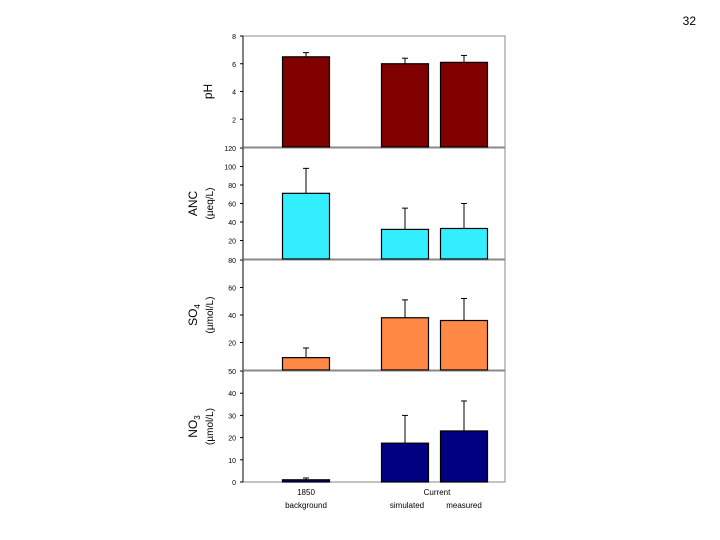 This screenshot has width=720, height=540. What do you see at coordinates (232, 289) in the screenshot?
I see `y-tick-label-so4: 60` at bounding box center [232, 289].